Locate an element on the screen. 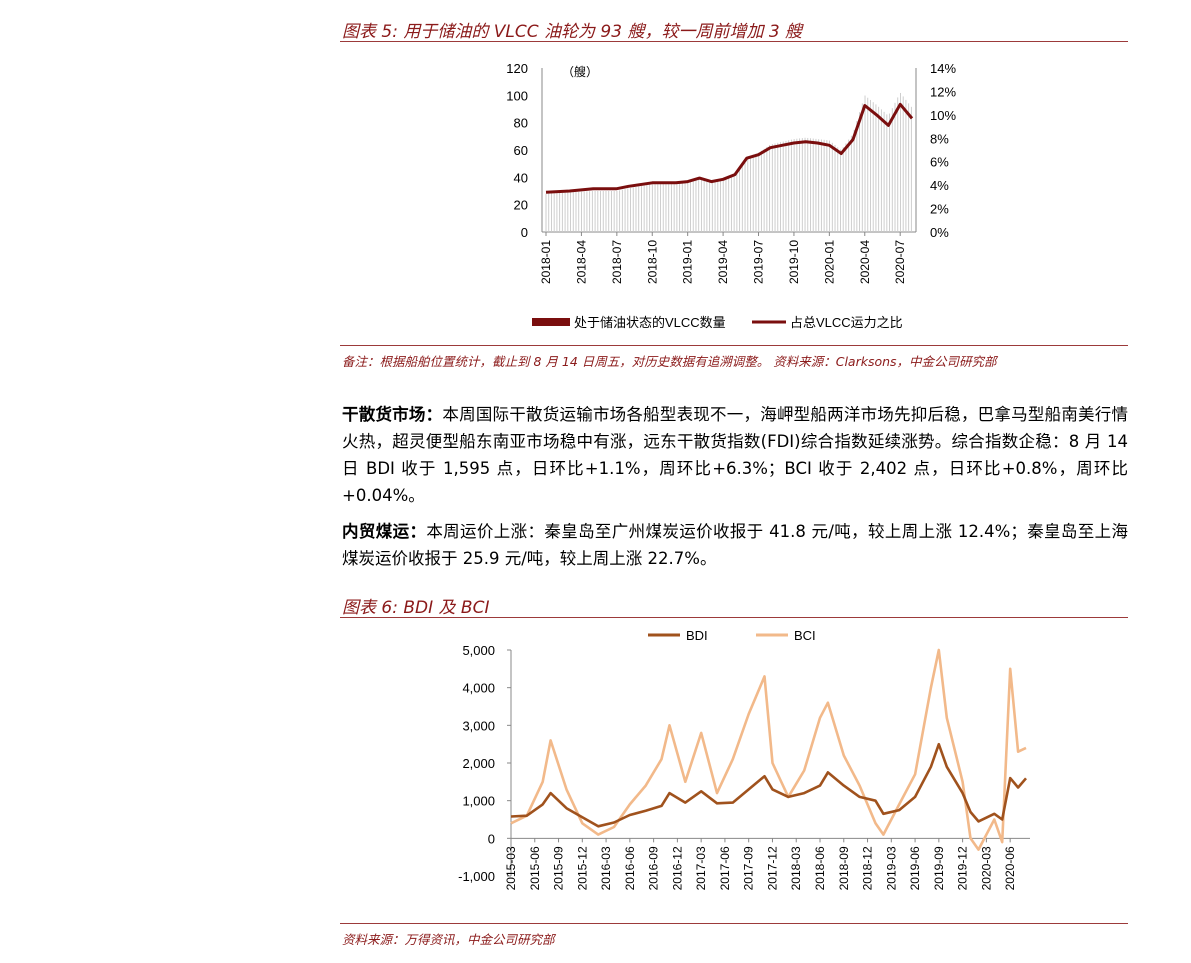 This screenshot has height=963, width=1191. x-tick-label: 2018-12 is located at coordinates (868, 868).